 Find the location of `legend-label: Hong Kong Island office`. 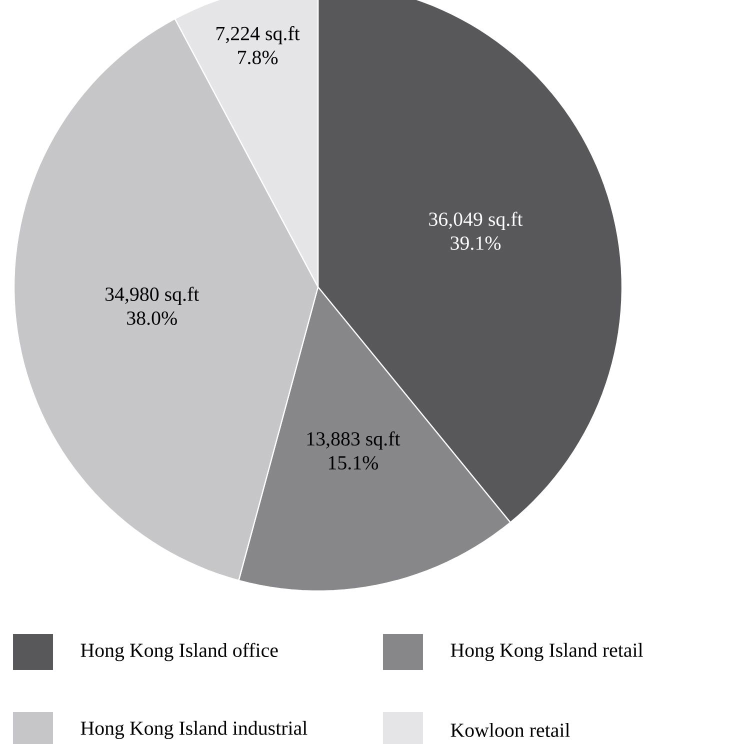

legend-label: Hong Kong Island office is located at coordinates (179, 652).